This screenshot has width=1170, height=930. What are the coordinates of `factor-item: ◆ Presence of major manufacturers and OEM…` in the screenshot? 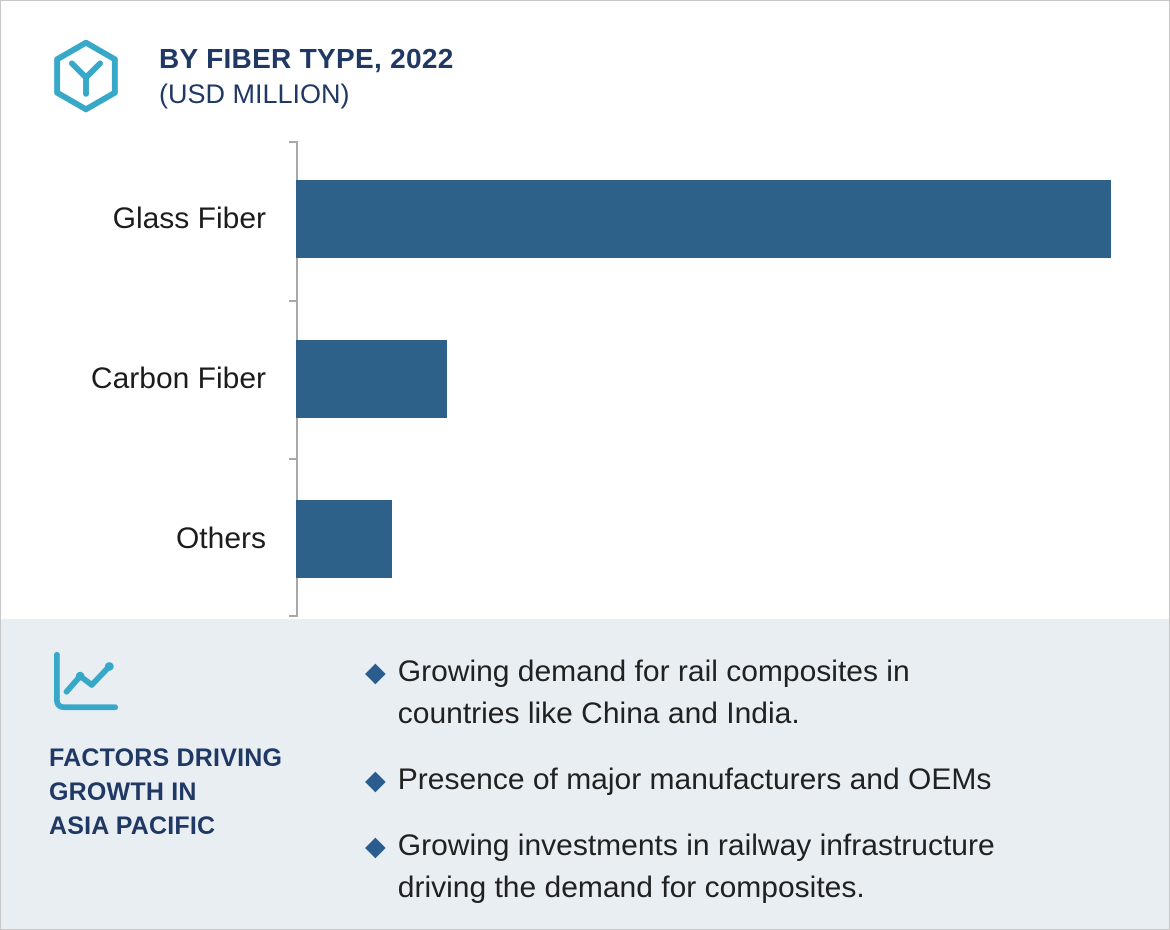 It's located at (742, 780).